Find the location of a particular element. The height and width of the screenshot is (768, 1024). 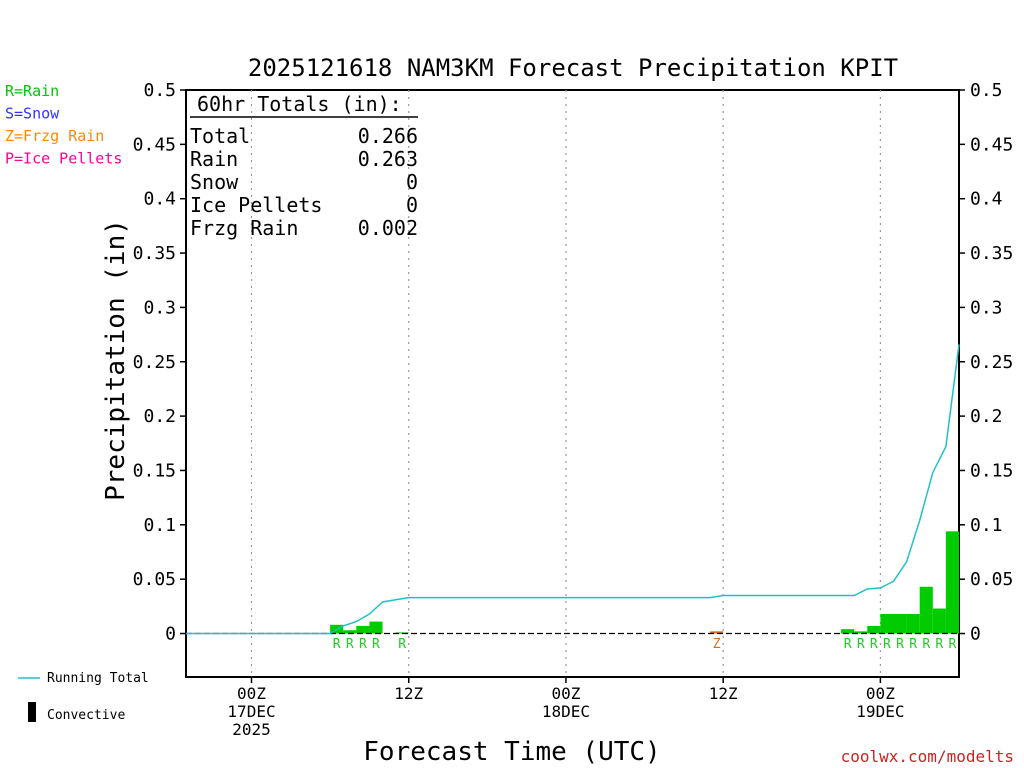

x-tick-label: 2025 is located at coordinates (251, 729).